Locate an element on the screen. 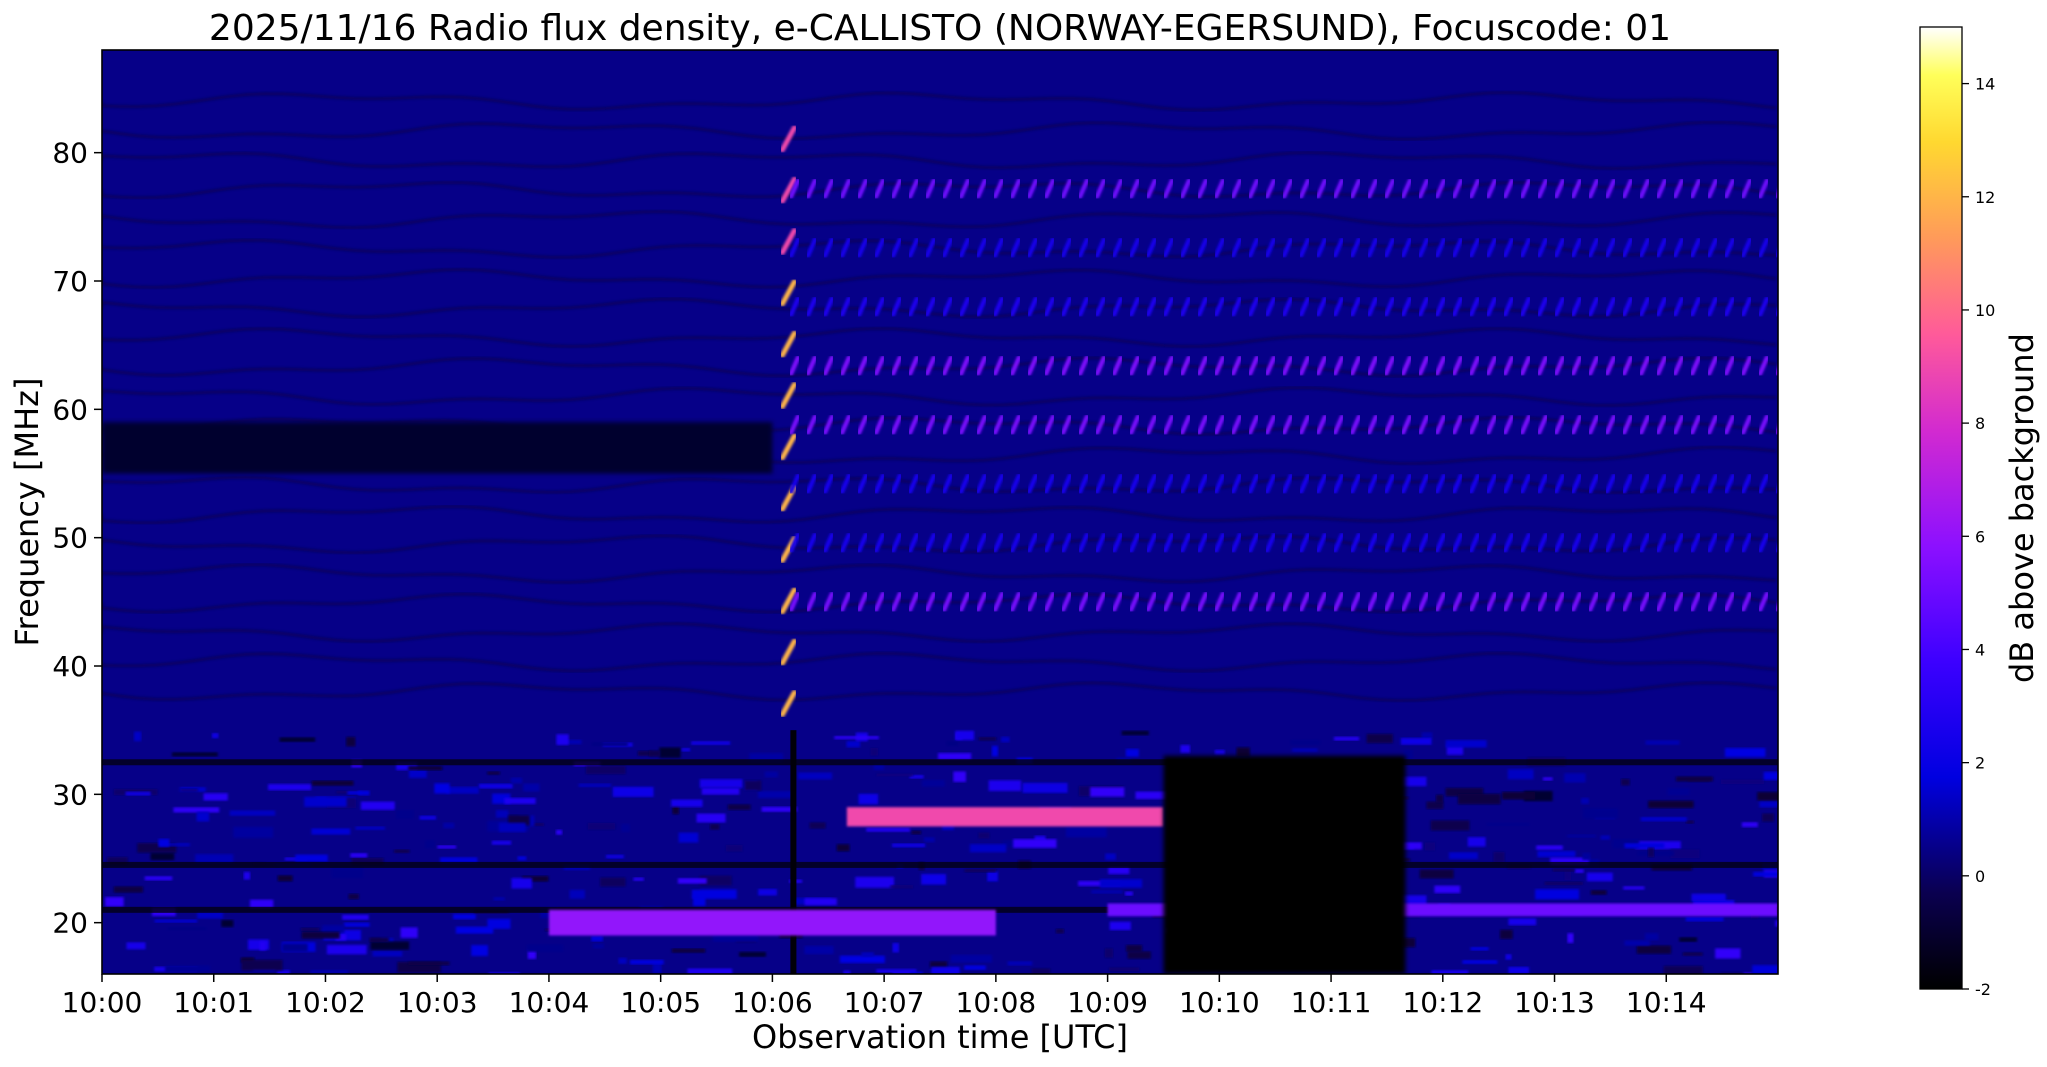 The width and height of the screenshot is (2047, 1067). x-tick-label: 10:07 is located at coordinates (884, 1002).